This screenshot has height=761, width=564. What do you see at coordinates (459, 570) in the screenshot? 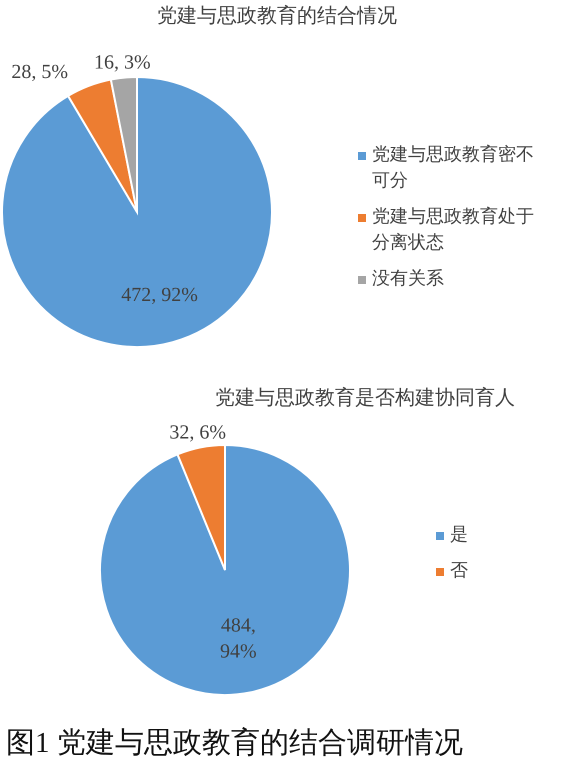
I see `legend-label: 否` at bounding box center [459, 570].